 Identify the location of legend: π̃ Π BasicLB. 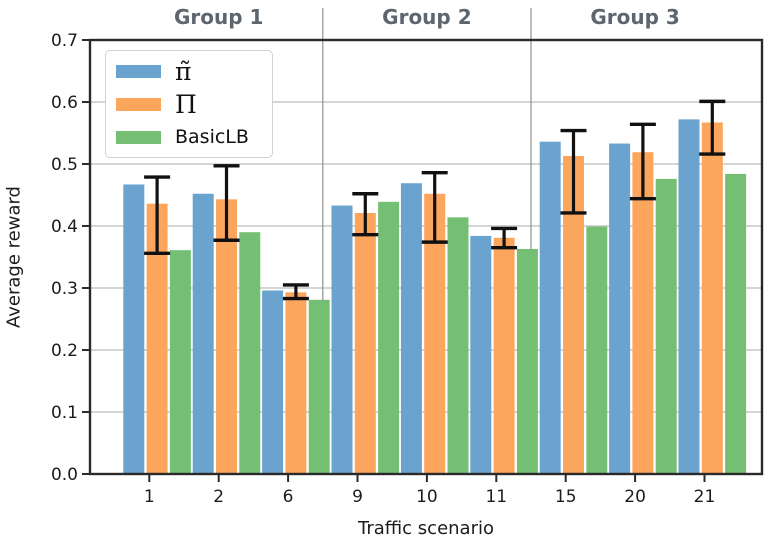
(189, 104).